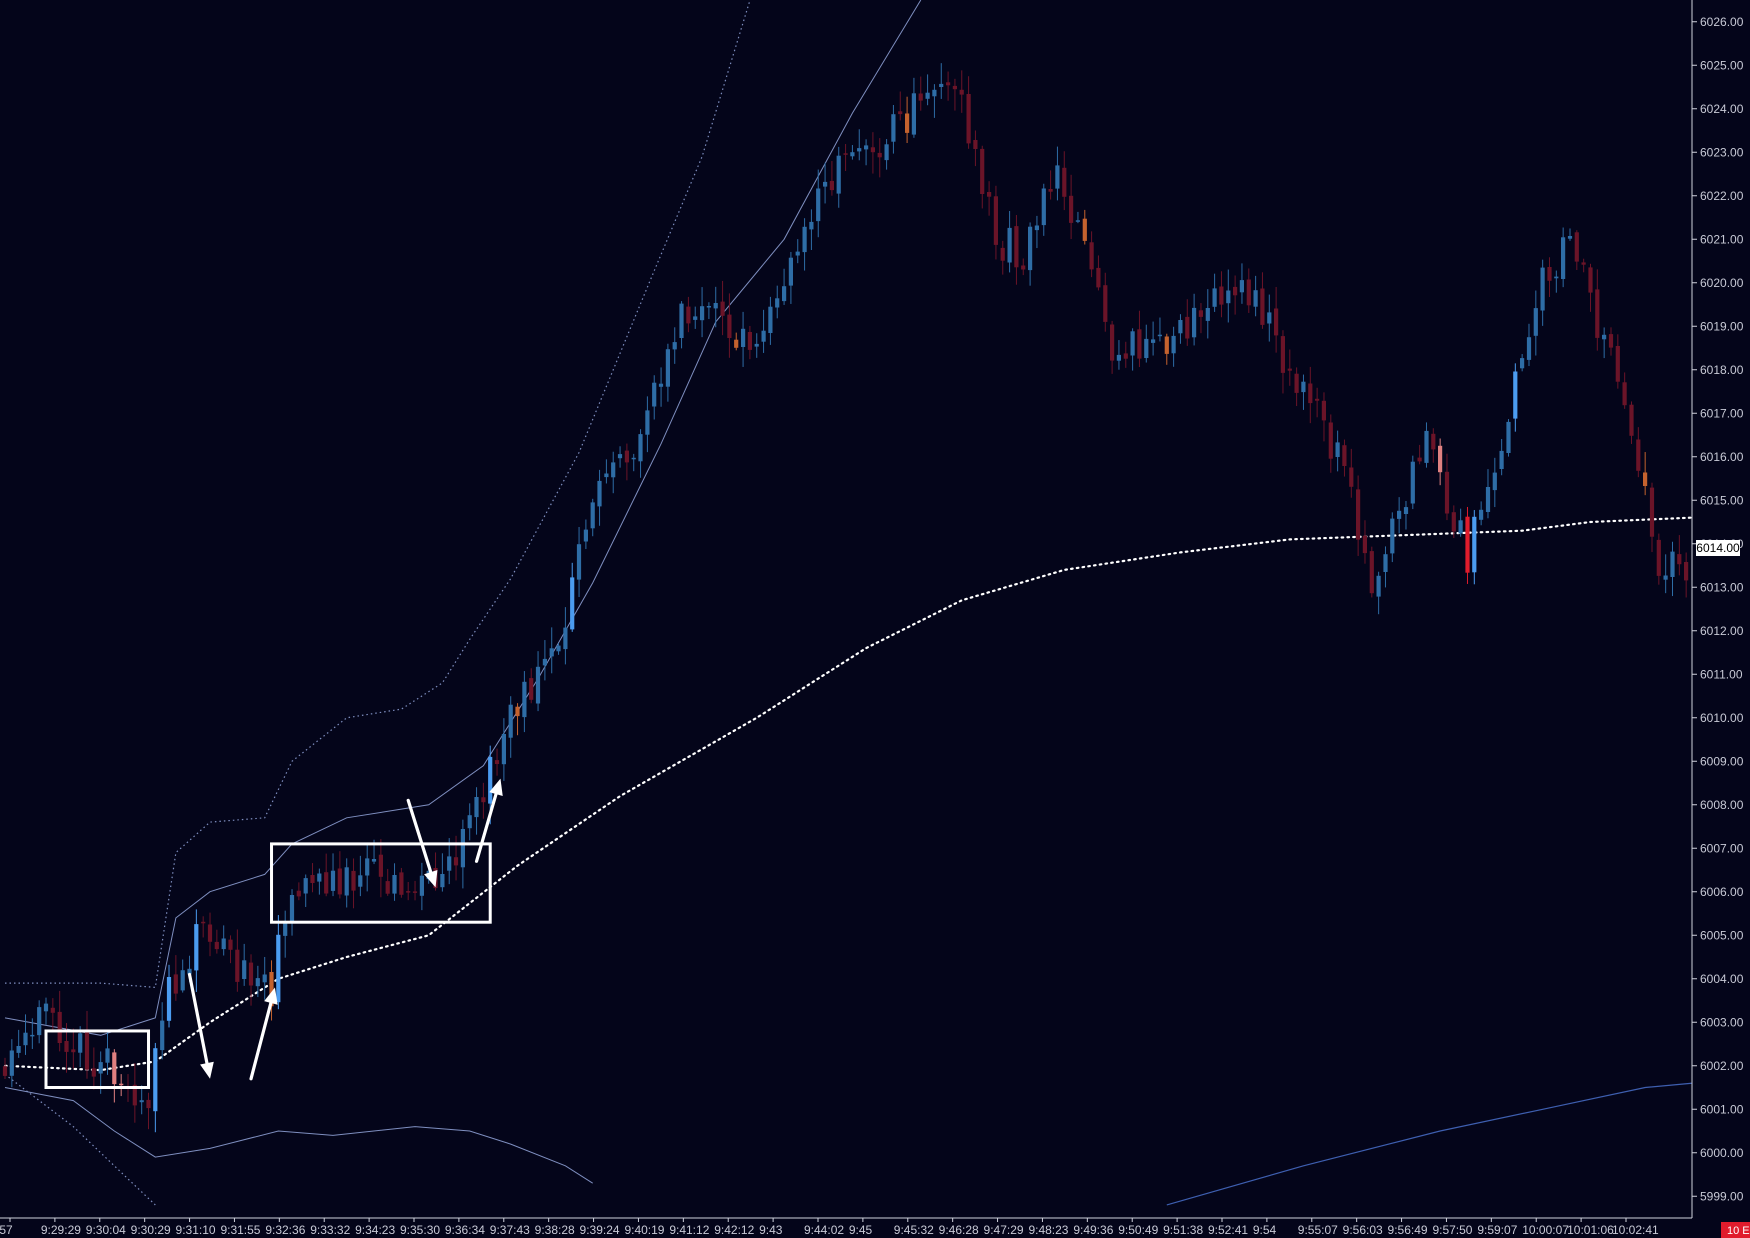 The height and width of the screenshot is (1238, 1750). Describe the element at coordinates (1722, 1066) in the screenshot. I see `price-tick-label: 6002.00` at that location.